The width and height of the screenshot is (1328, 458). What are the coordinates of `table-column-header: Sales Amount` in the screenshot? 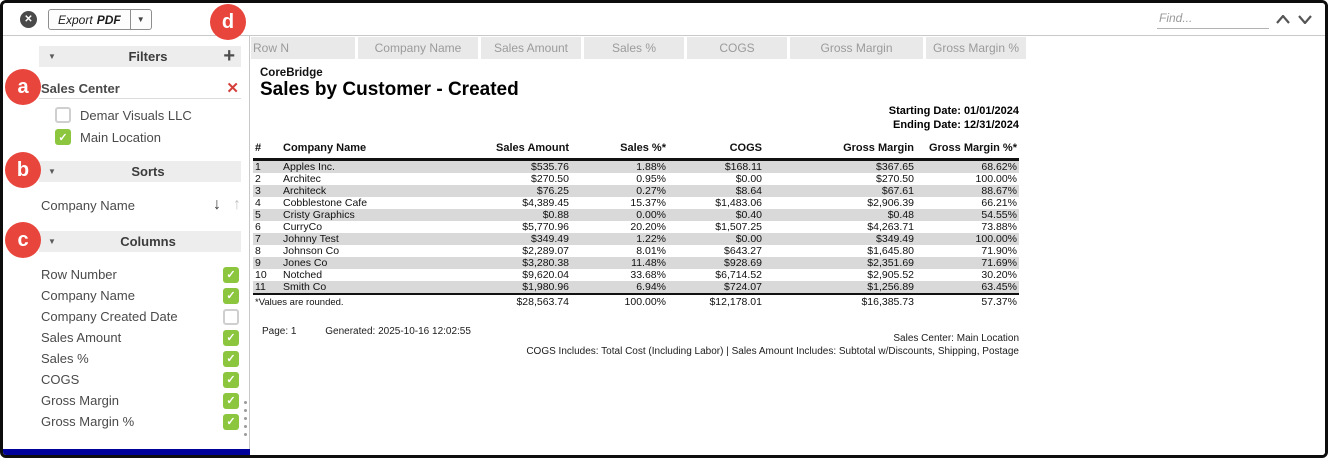 It's located at (526, 150).